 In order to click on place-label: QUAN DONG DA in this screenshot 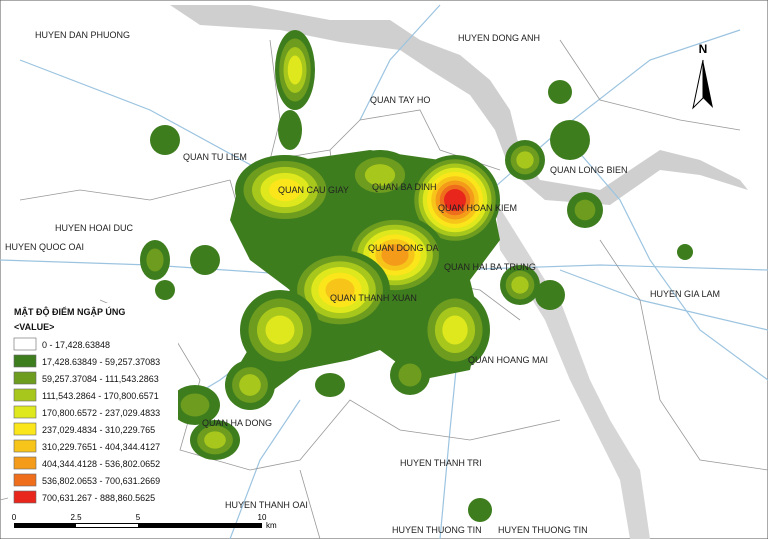, I will do `click(403, 248)`.